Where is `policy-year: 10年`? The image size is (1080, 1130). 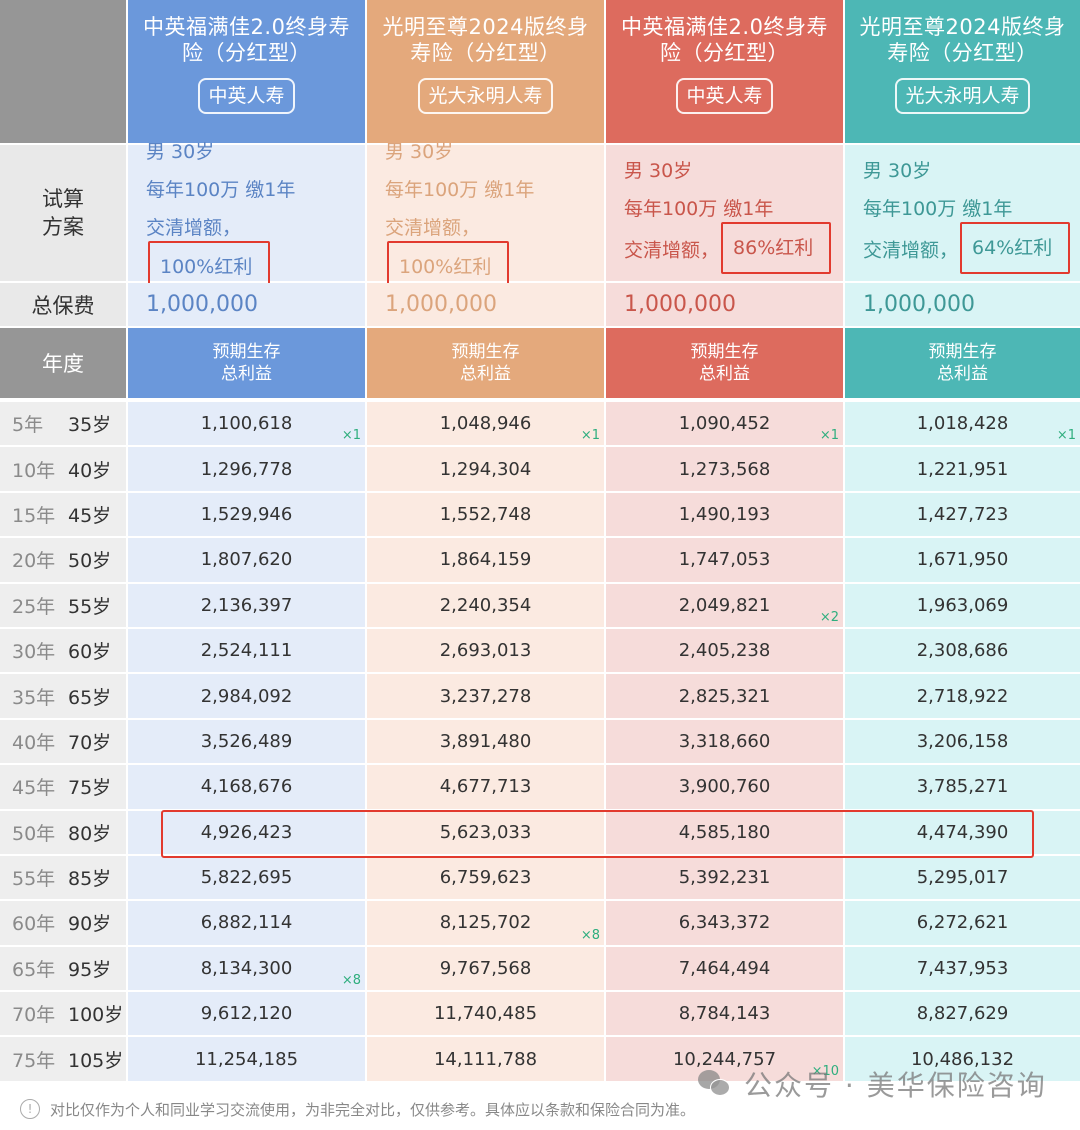 policy-year: 10年 is located at coordinates (34, 470).